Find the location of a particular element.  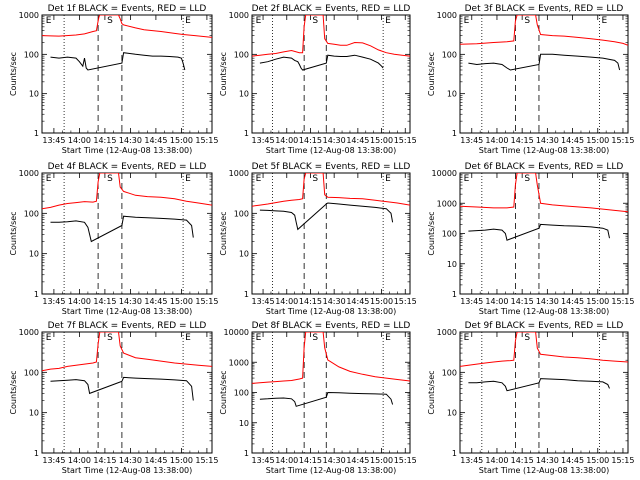

panel-title: Det 3f BLACK = Events, RED = LLD is located at coordinates (544, 9).